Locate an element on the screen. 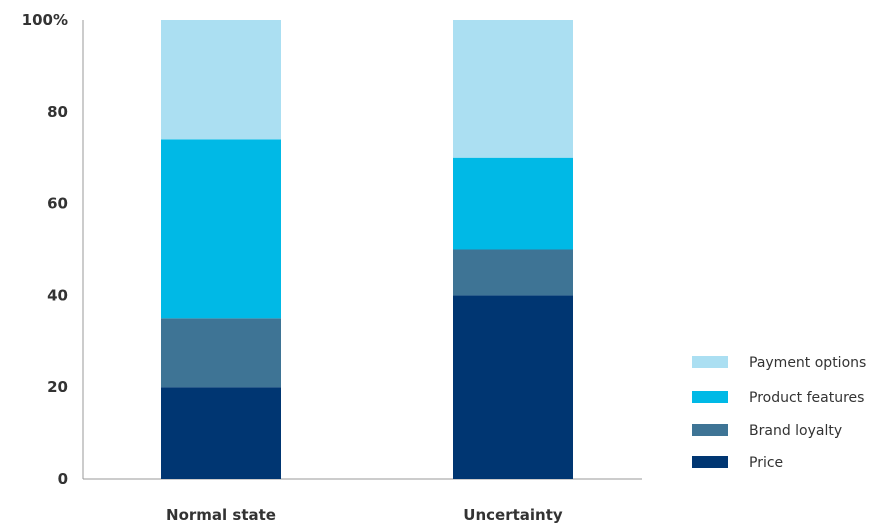 Image resolution: width=883 pixels, height=527 pixels. legend-label: Payment options is located at coordinates (807, 363).